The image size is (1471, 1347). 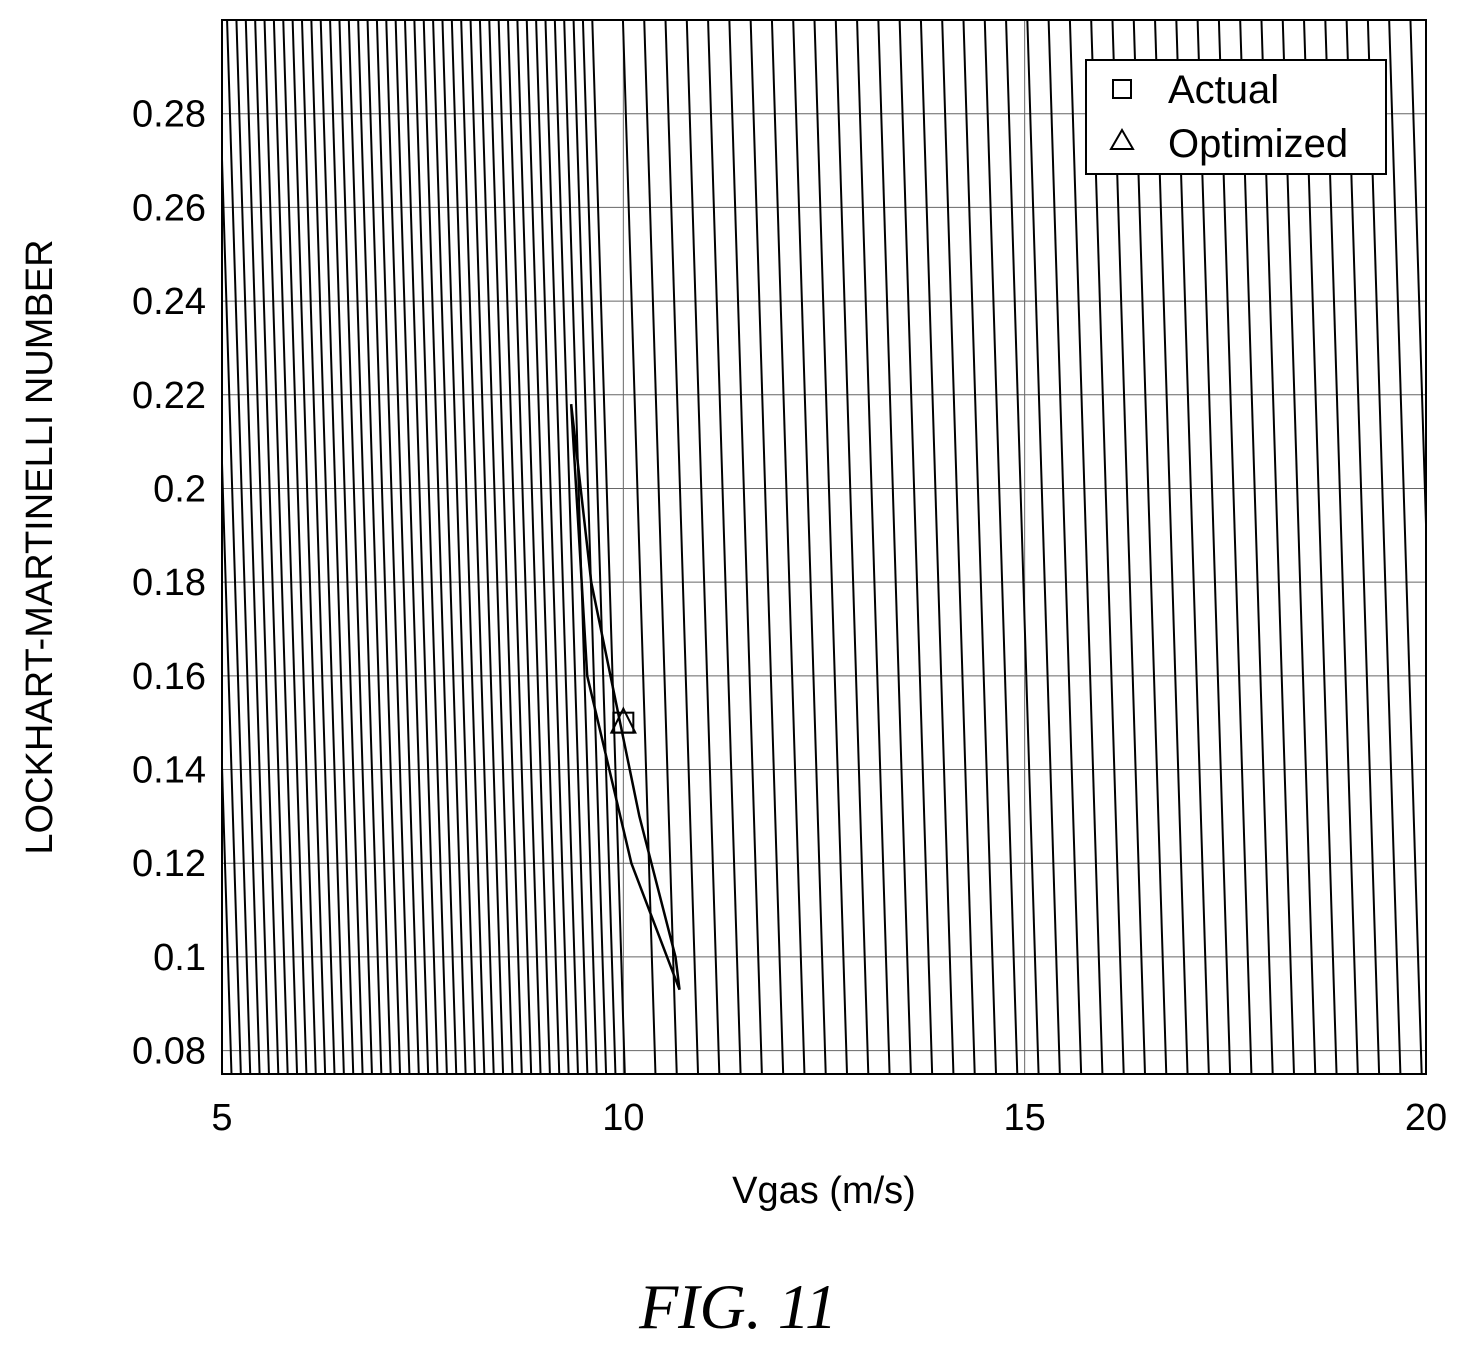 What do you see at coordinates (179, 958) in the screenshot?
I see `y-tick-label: 0.1` at bounding box center [179, 958].